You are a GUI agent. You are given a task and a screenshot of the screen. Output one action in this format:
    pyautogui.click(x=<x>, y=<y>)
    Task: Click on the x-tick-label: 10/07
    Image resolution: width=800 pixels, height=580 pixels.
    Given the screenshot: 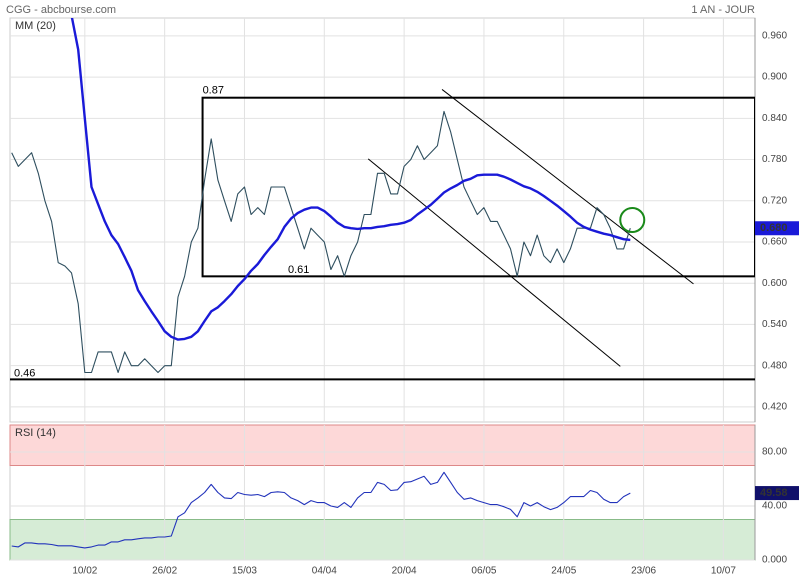 What is the action you would take?
    pyautogui.click(x=723, y=571)
    